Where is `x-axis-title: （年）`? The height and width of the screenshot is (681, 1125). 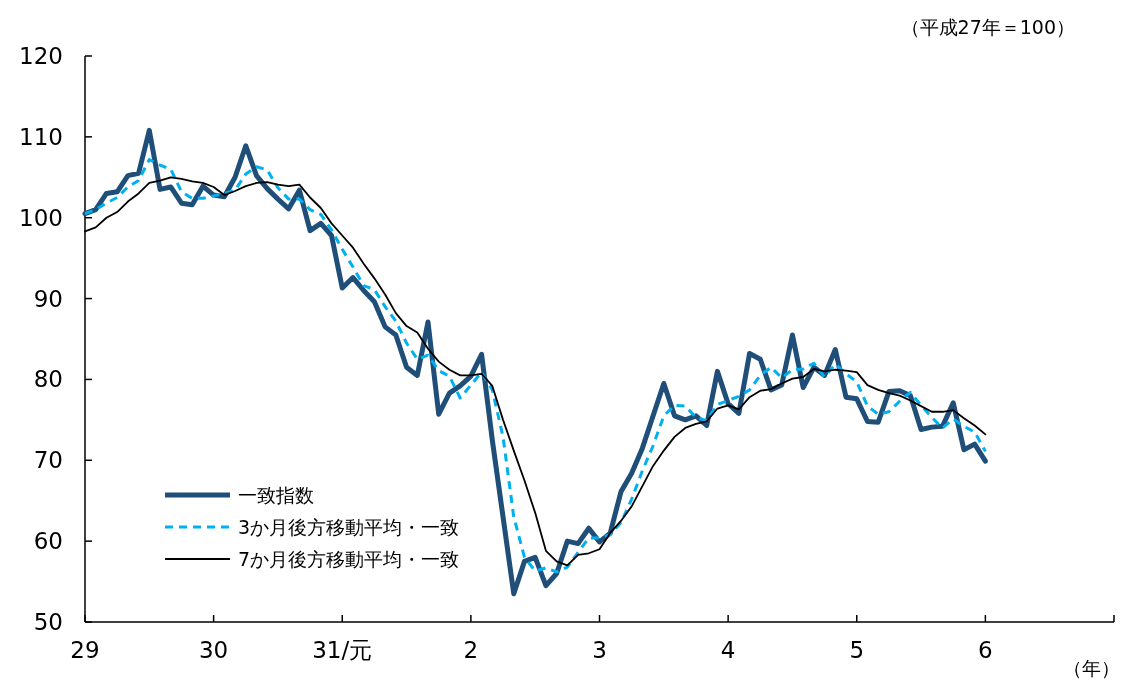 x-axis-title: （年） is located at coordinates (1091, 668).